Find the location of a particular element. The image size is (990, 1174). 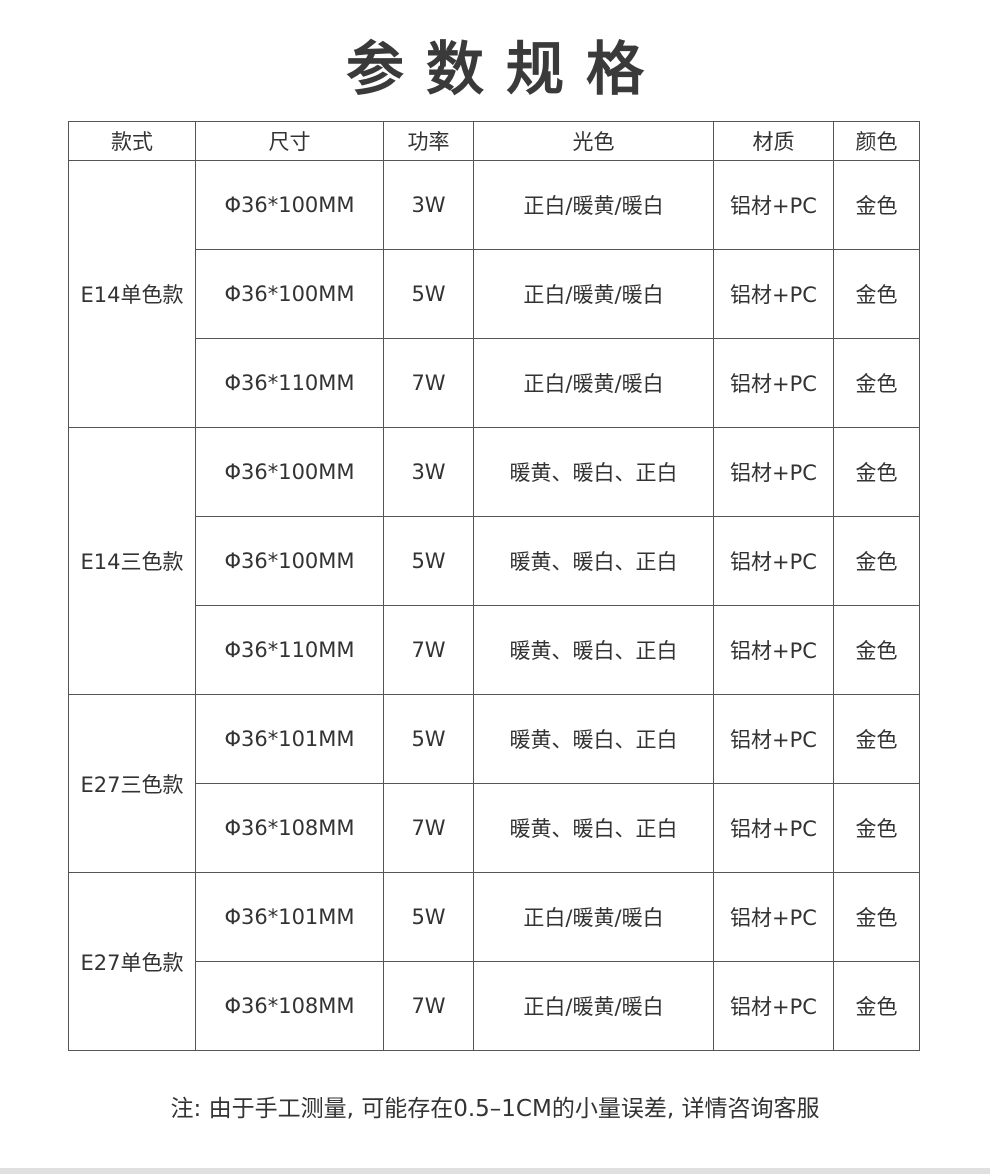

model-cell: E14单色款 is located at coordinates (132, 294).